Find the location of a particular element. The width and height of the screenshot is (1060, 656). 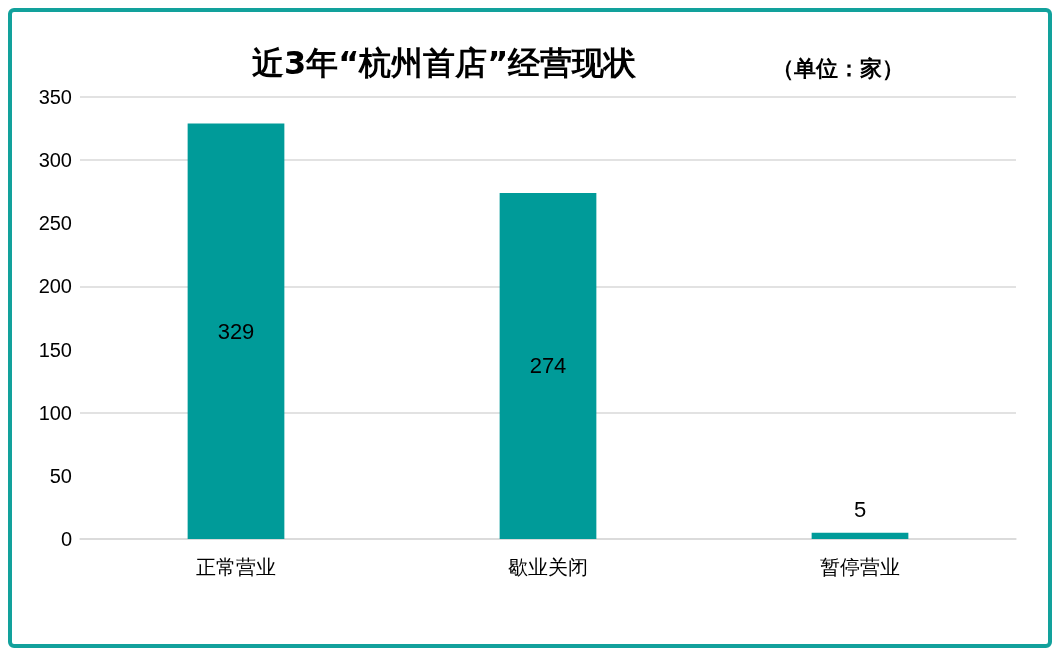

chart-title: 近3年“杭州首店”经营现状 is located at coordinates (445, 63).